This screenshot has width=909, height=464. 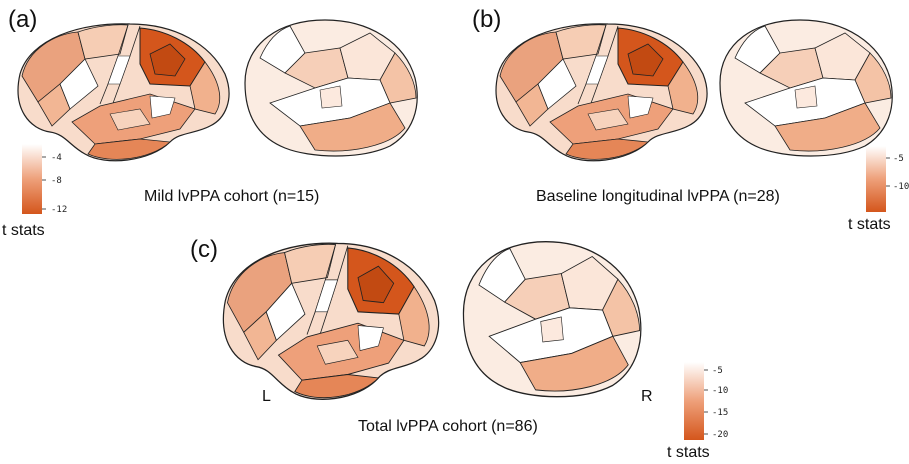 What do you see at coordinates (331, 88) in the screenshot?
I see `panel-a-right-hemisphere` at bounding box center [331, 88].